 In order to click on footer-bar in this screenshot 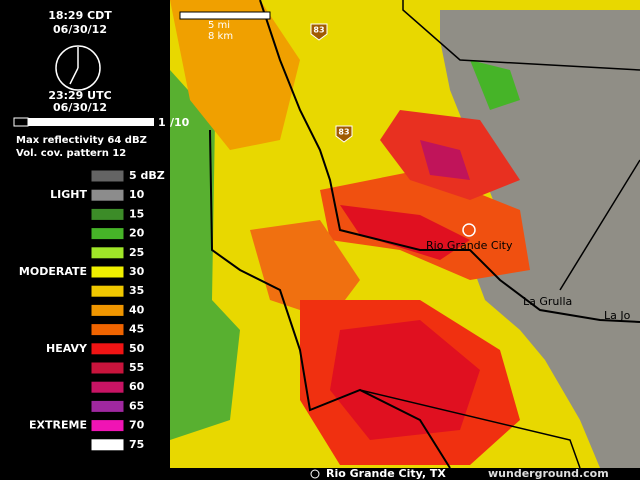, I will do `click(405, 474)`.